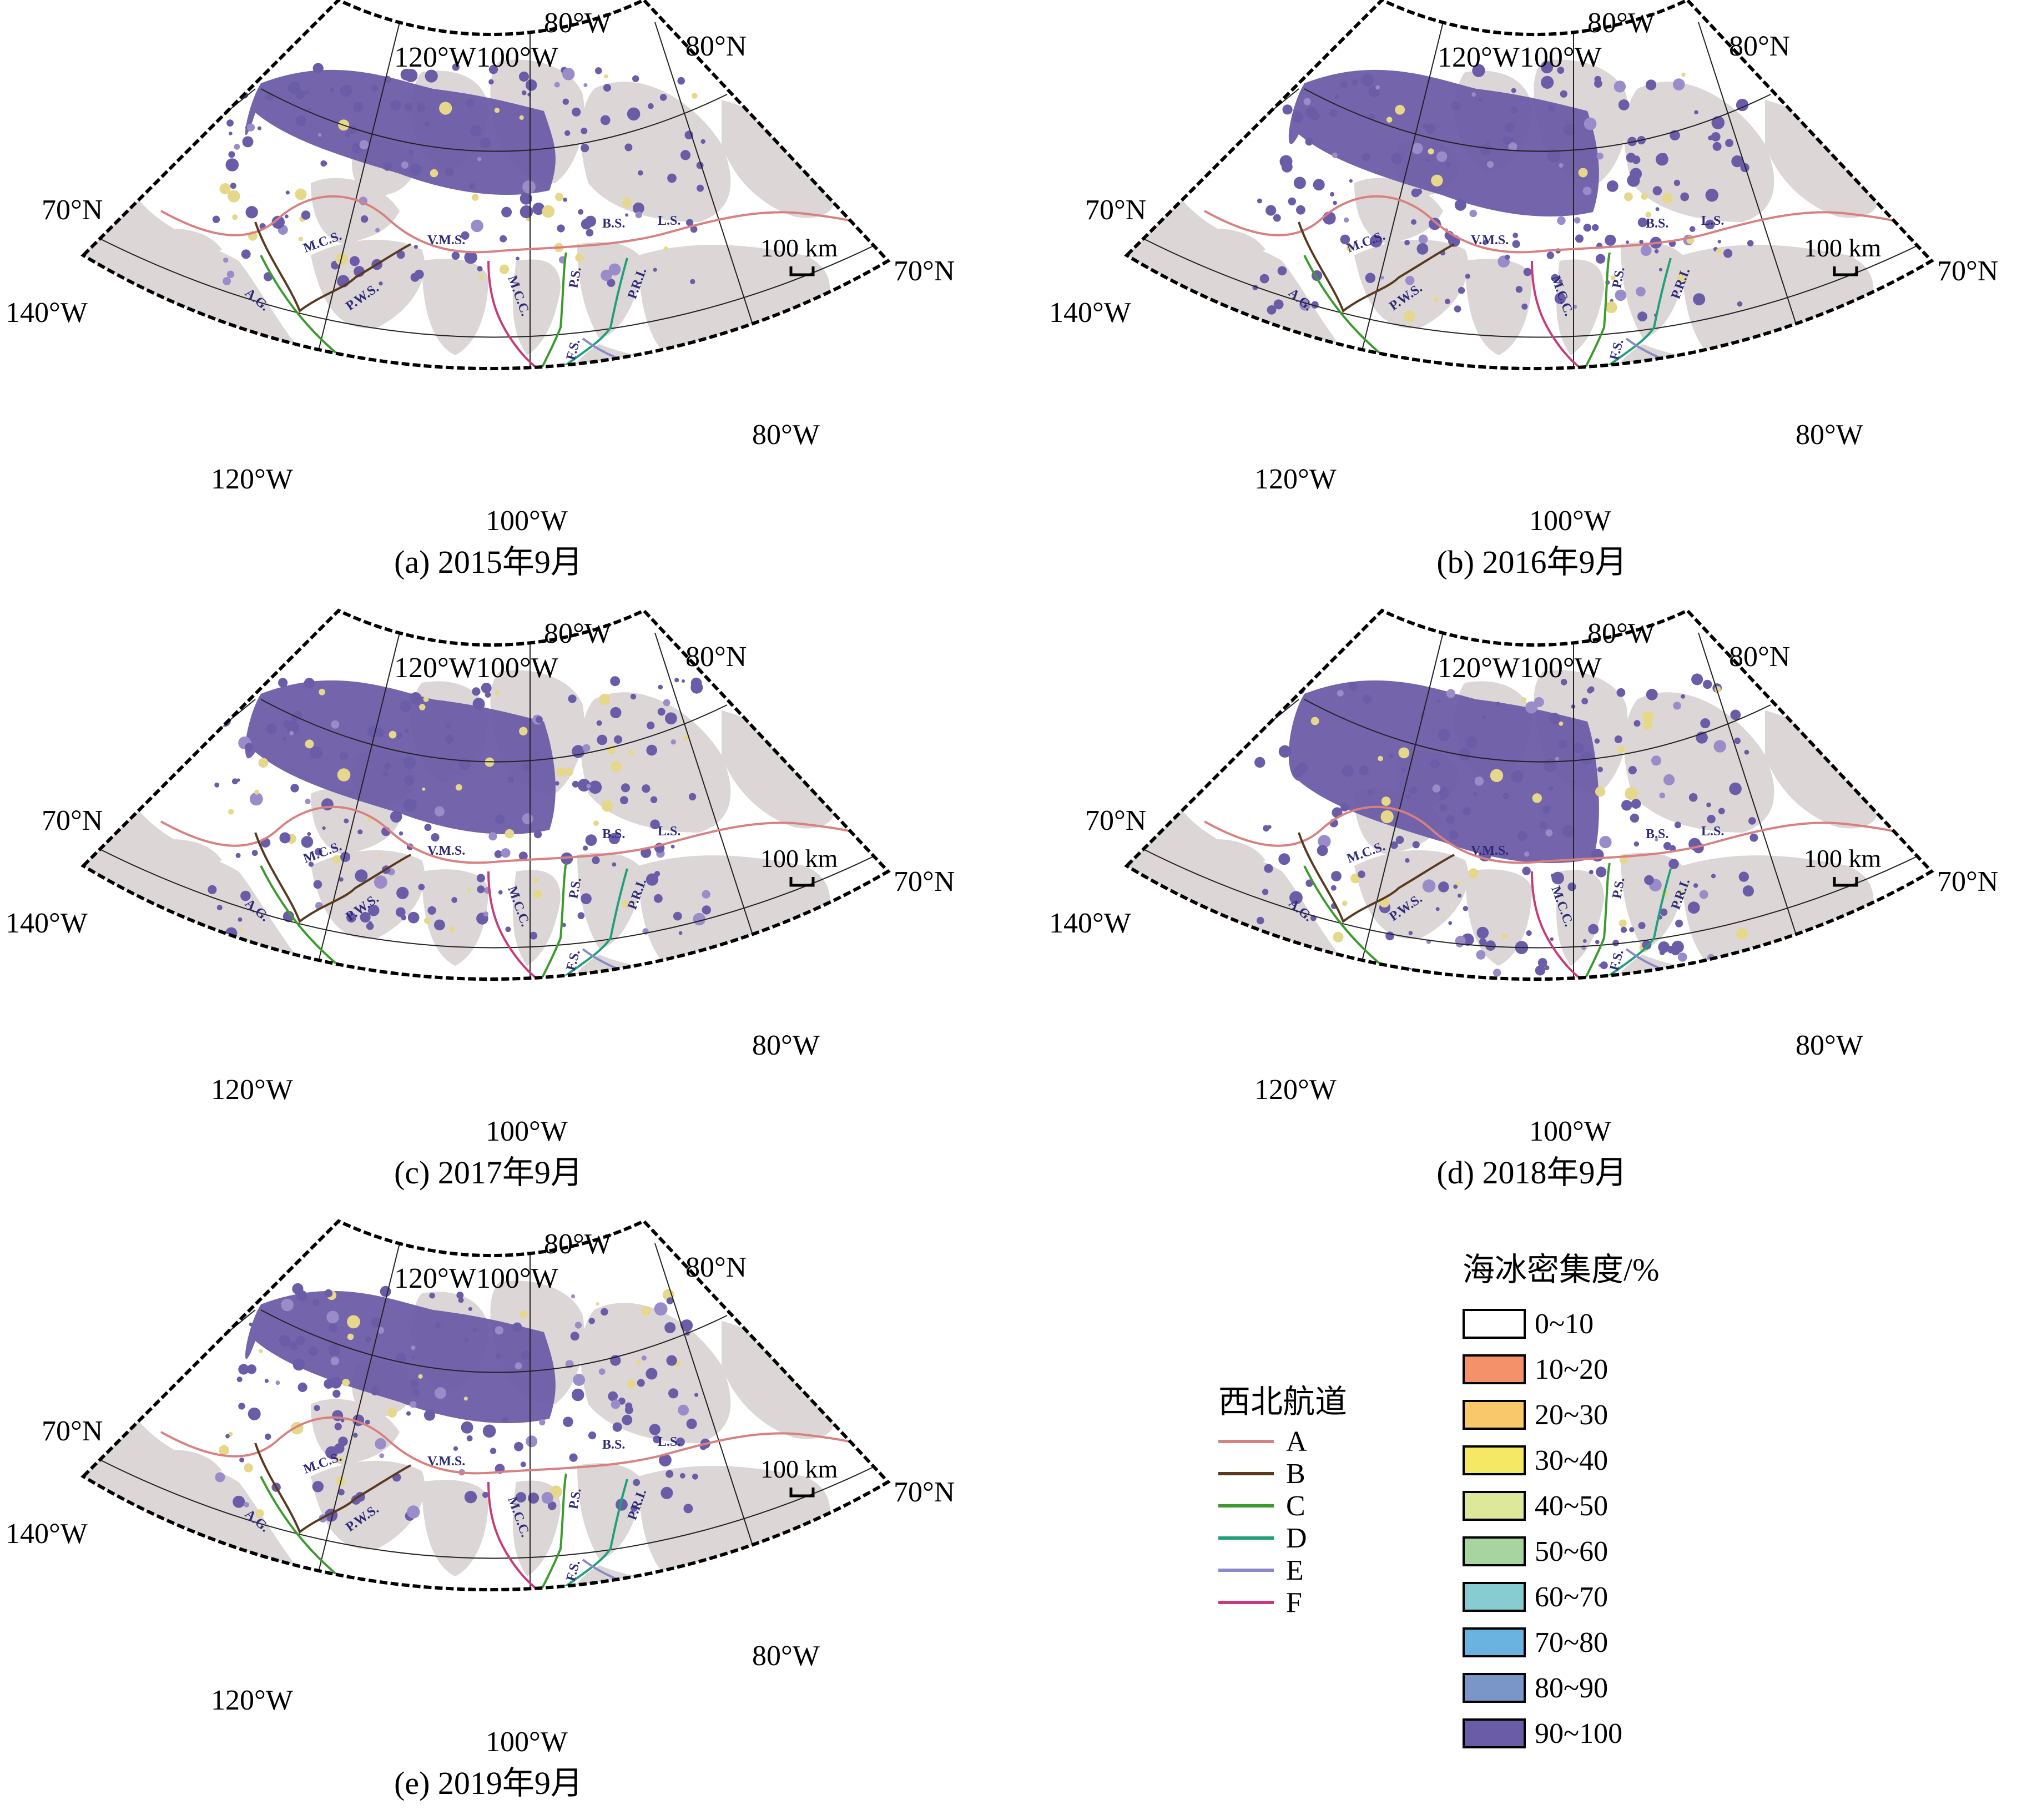  I want to click on sea-ice, so click(462, 1402).